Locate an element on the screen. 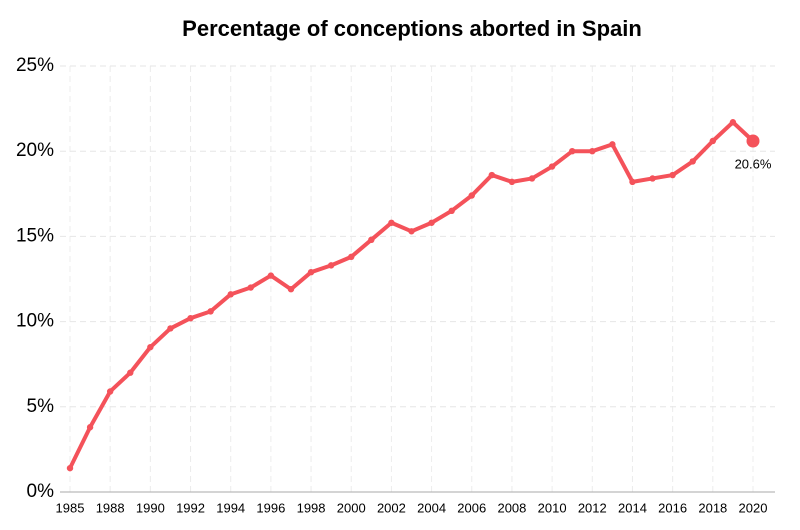  x-tick-label: 2020 is located at coordinates (753, 507).